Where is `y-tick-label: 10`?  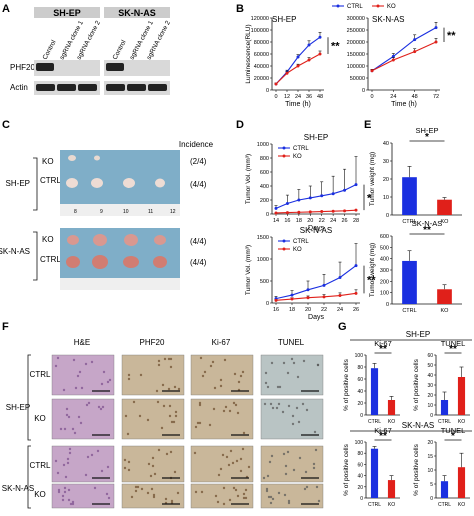
y-tick-label: 10 is located at coordinates (430, 471).